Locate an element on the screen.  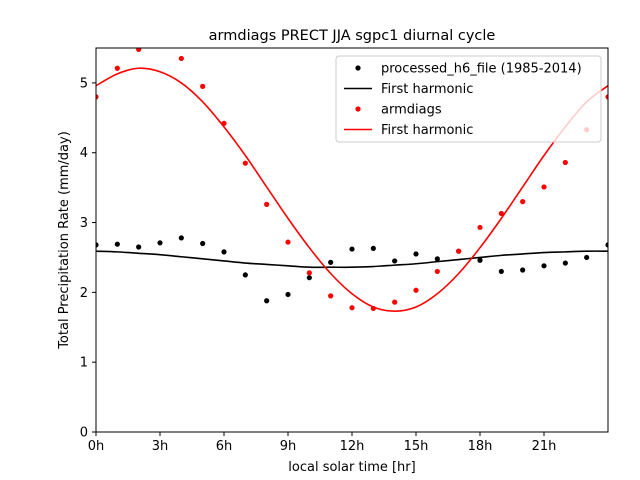
chart-title: armdiags PRECT JJA sgpc1 diurnal cycle is located at coordinates (352, 36).